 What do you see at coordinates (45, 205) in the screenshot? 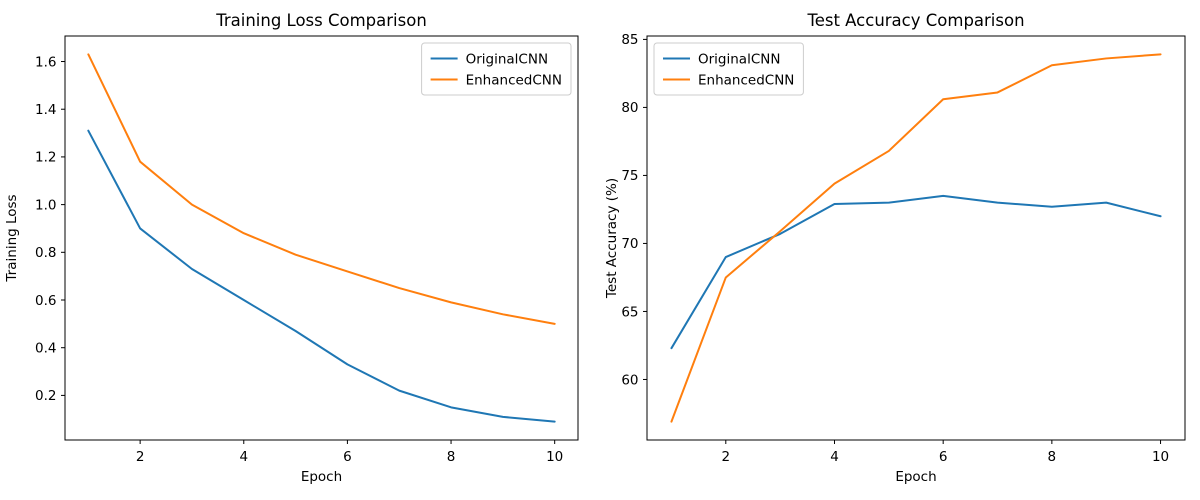
I see `y-tick-label: 1.0` at bounding box center [45, 205].